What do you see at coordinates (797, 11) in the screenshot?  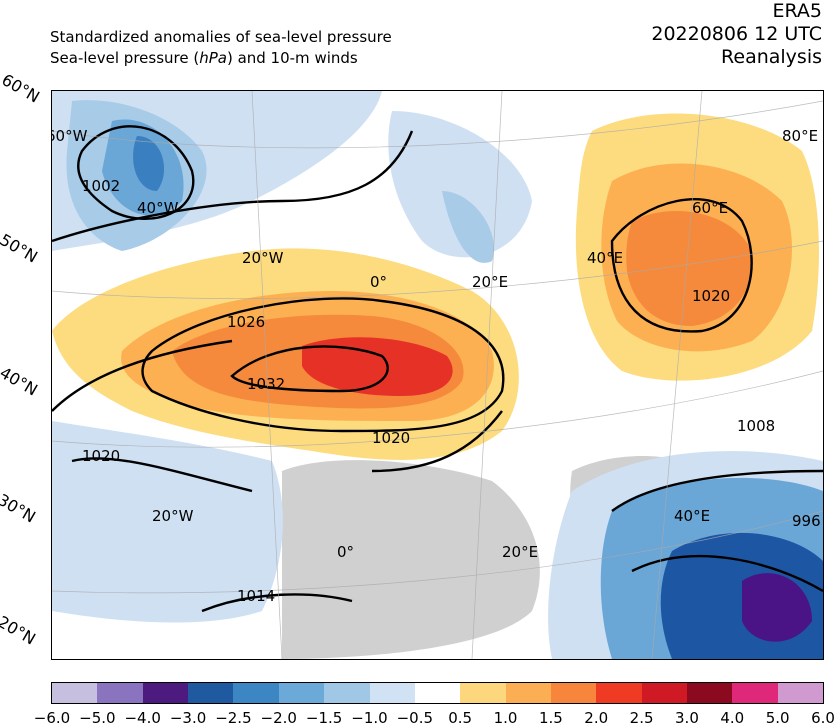 I see `dataset-label: ERA5` at bounding box center [797, 11].